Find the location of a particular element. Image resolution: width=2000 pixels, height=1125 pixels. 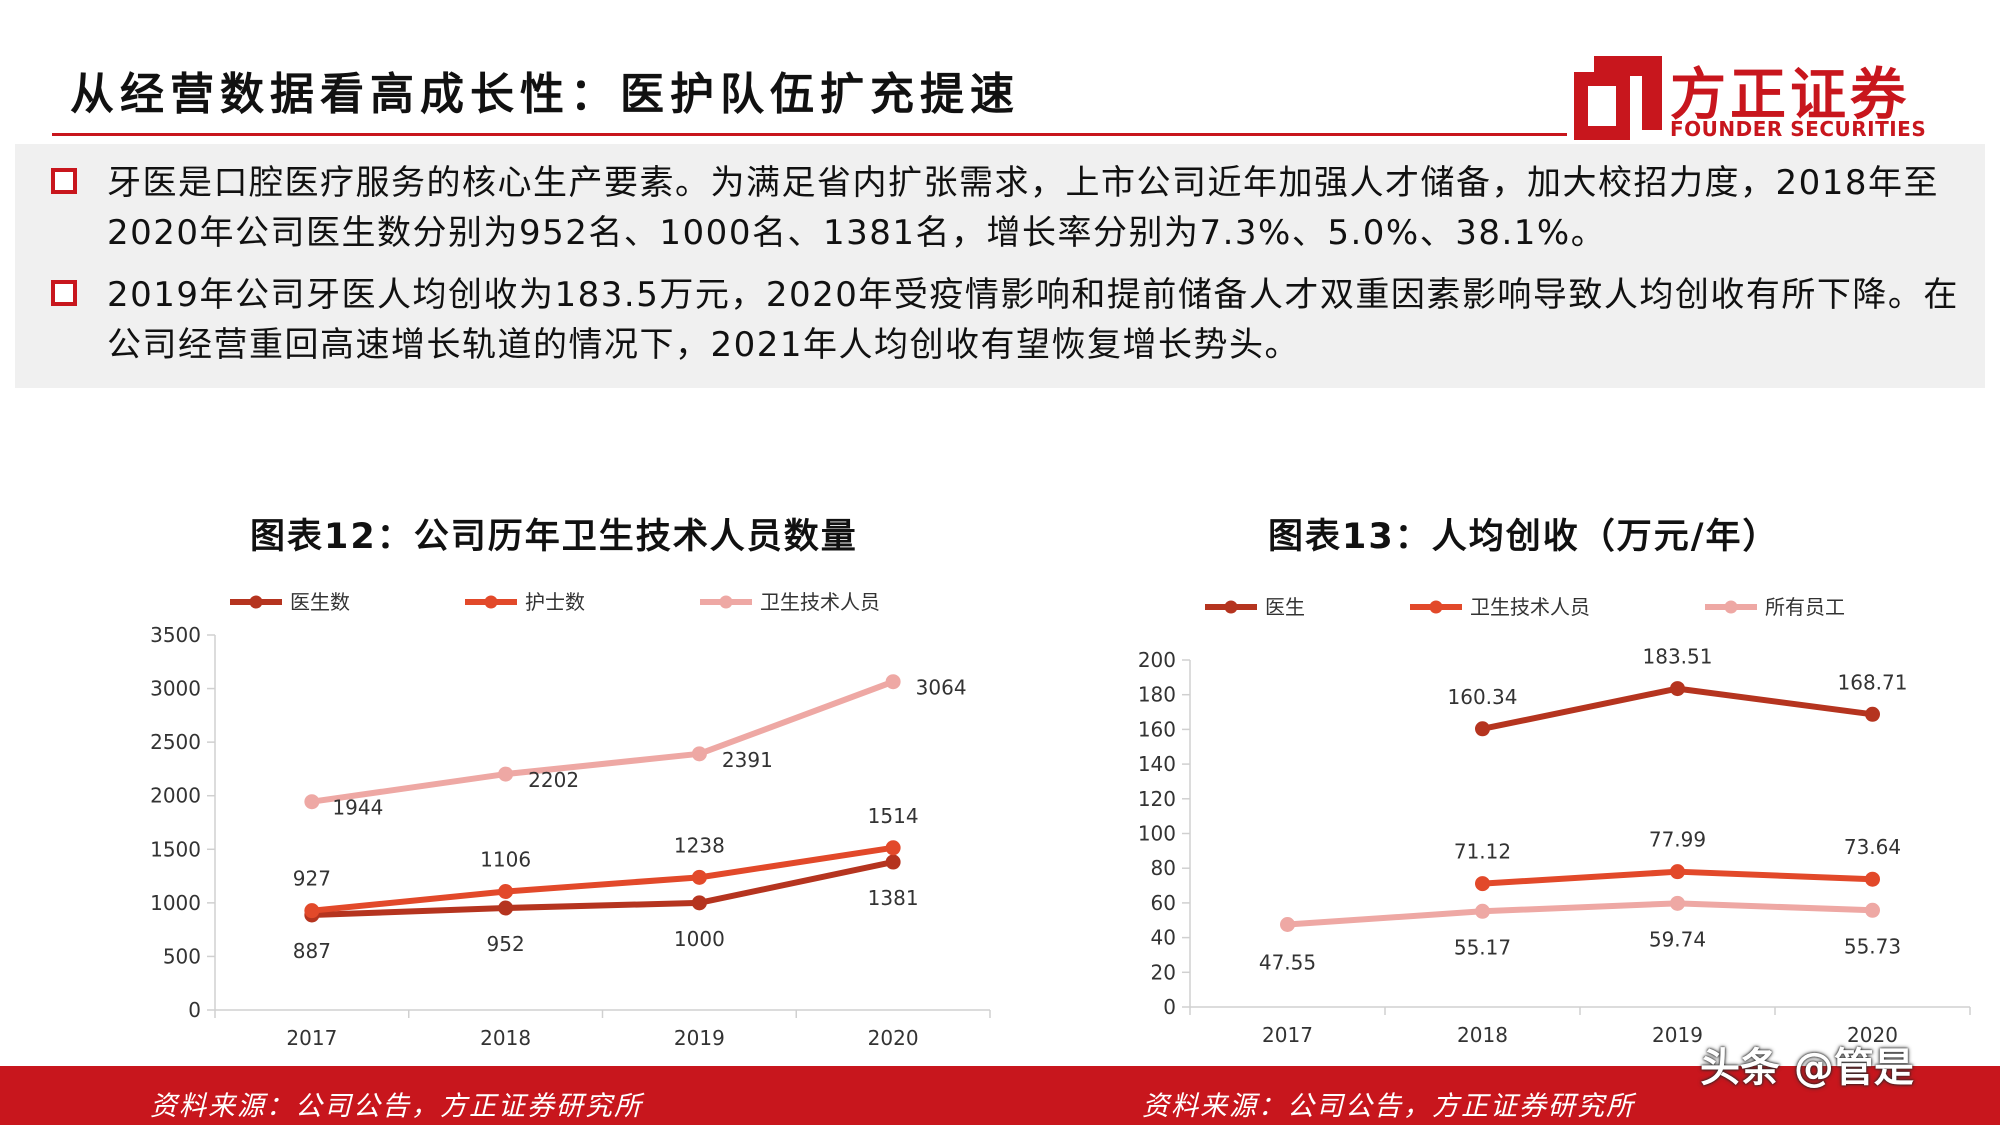

data-label: 1514 is located at coordinates (893, 816).